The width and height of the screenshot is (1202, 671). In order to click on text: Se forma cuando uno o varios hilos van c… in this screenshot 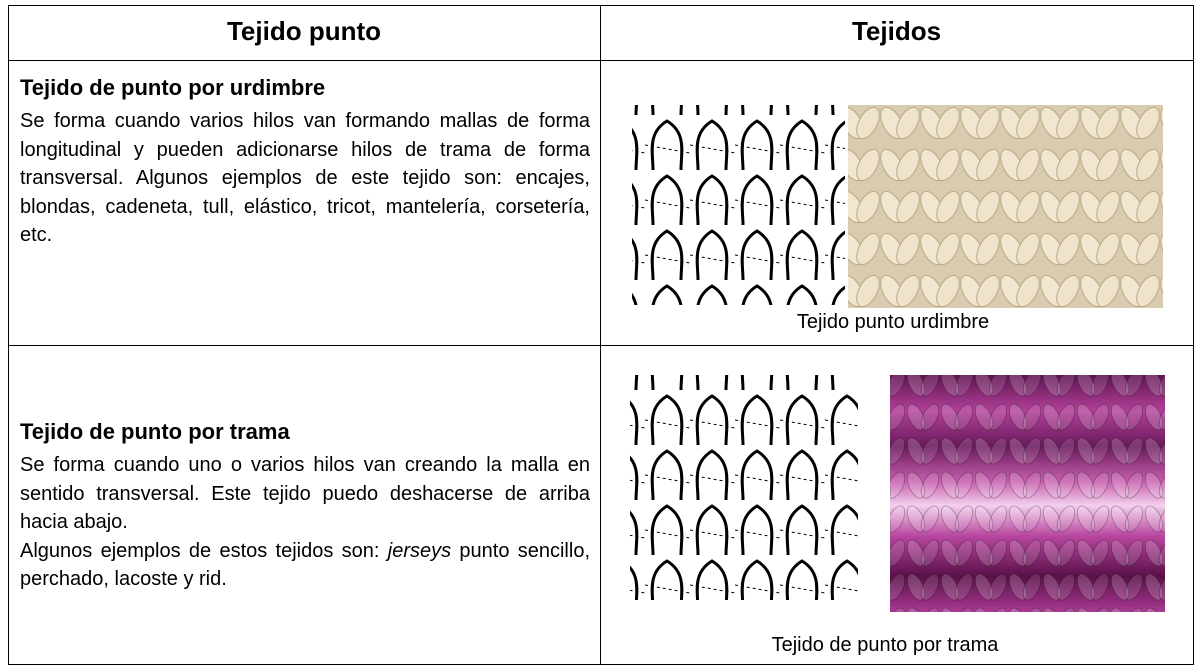, I will do `click(305, 493)`.